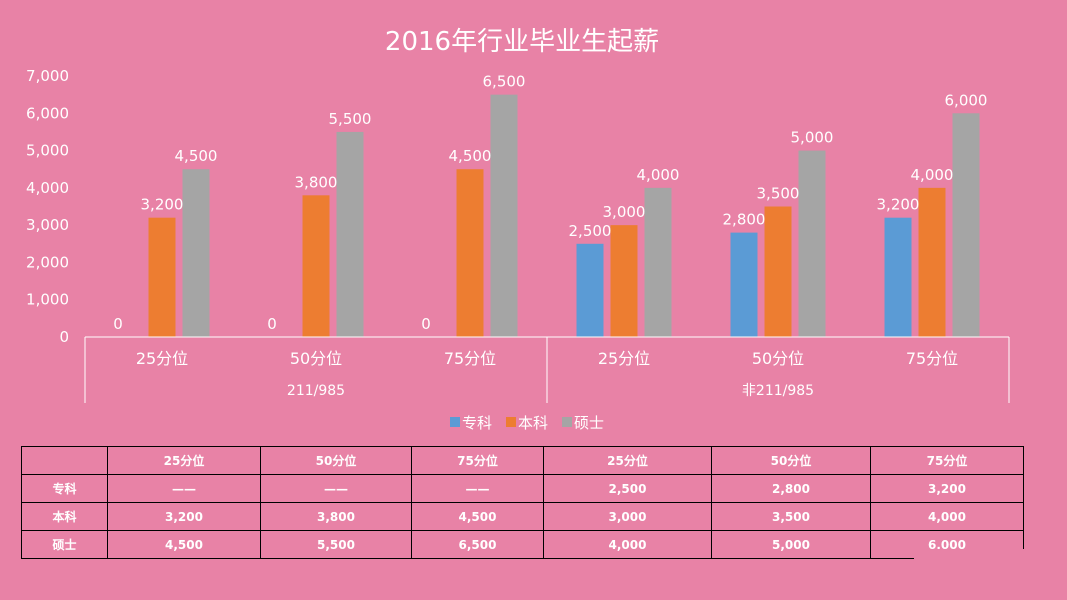  What do you see at coordinates (778, 194) in the screenshot?
I see `data-label: 3,500` at bounding box center [778, 194].